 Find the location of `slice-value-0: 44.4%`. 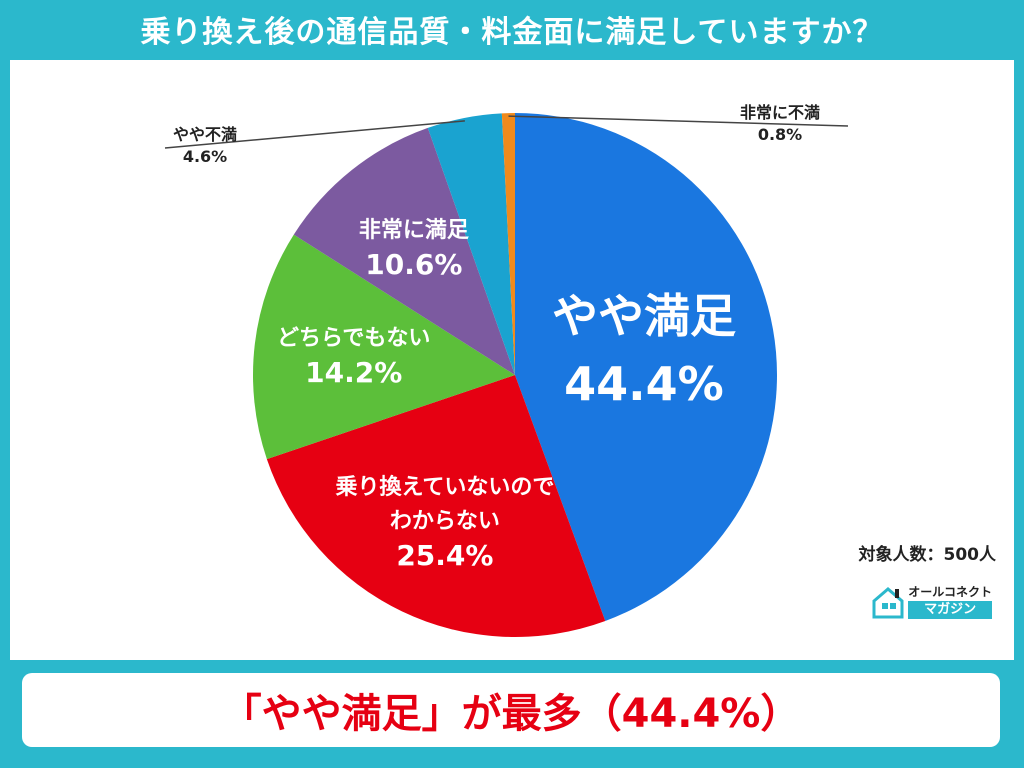

slice-value-0: 44.4% is located at coordinates (644, 384).